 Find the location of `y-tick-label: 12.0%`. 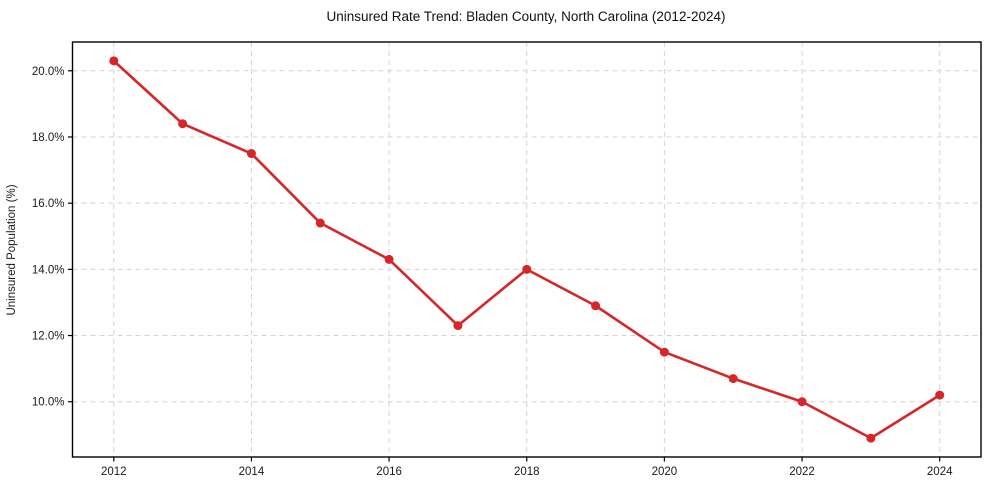

y-tick-label: 12.0% is located at coordinates (48, 337).